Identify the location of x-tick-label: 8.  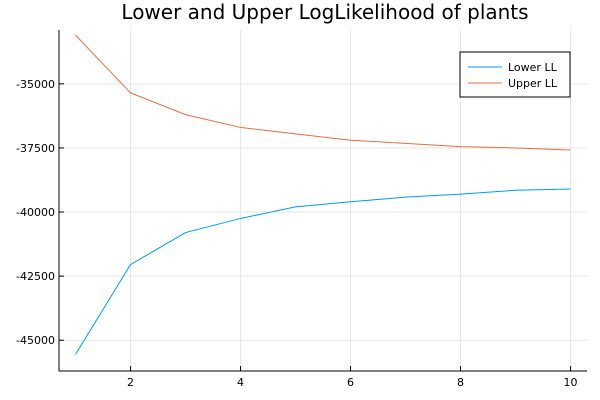
(460, 382).